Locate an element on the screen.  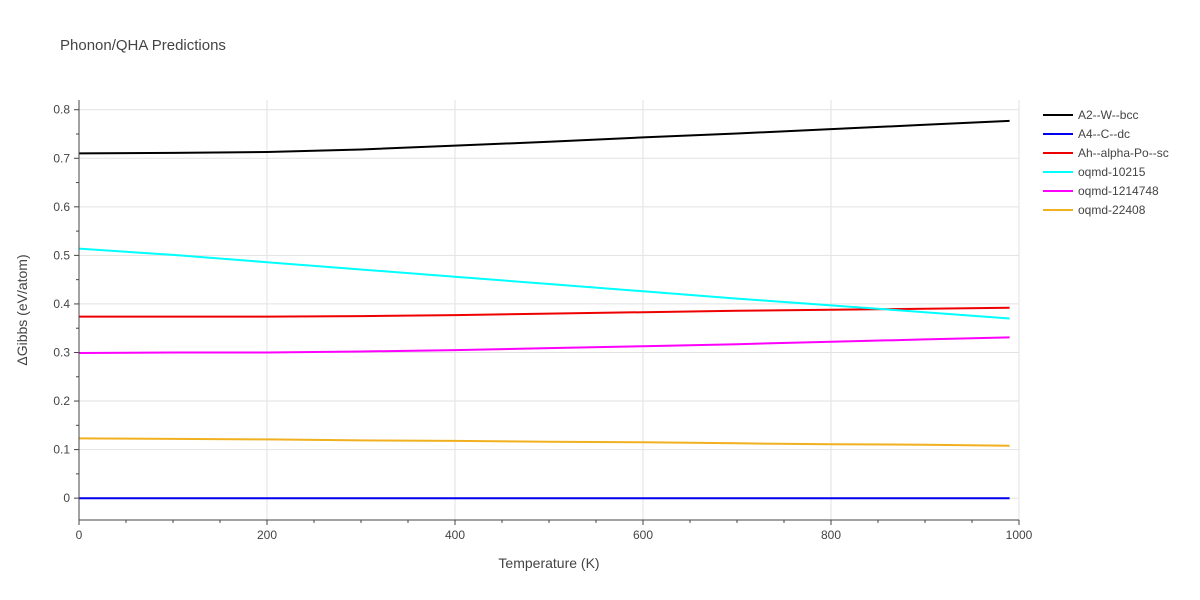
legend-item: Ah--alpha-Po--sc is located at coordinates (1106, 153).